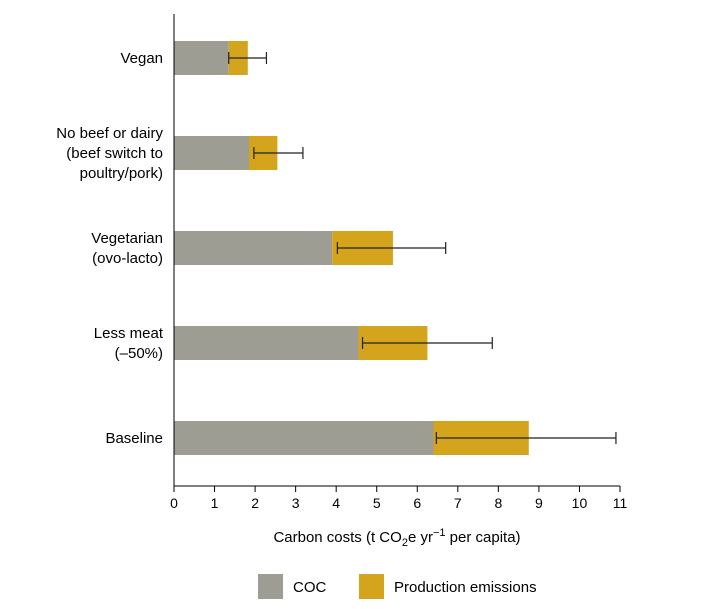  Describe the element at coordinates (498, 503) in the screenshot. I see `x-tick-label-8: 8` at that location.